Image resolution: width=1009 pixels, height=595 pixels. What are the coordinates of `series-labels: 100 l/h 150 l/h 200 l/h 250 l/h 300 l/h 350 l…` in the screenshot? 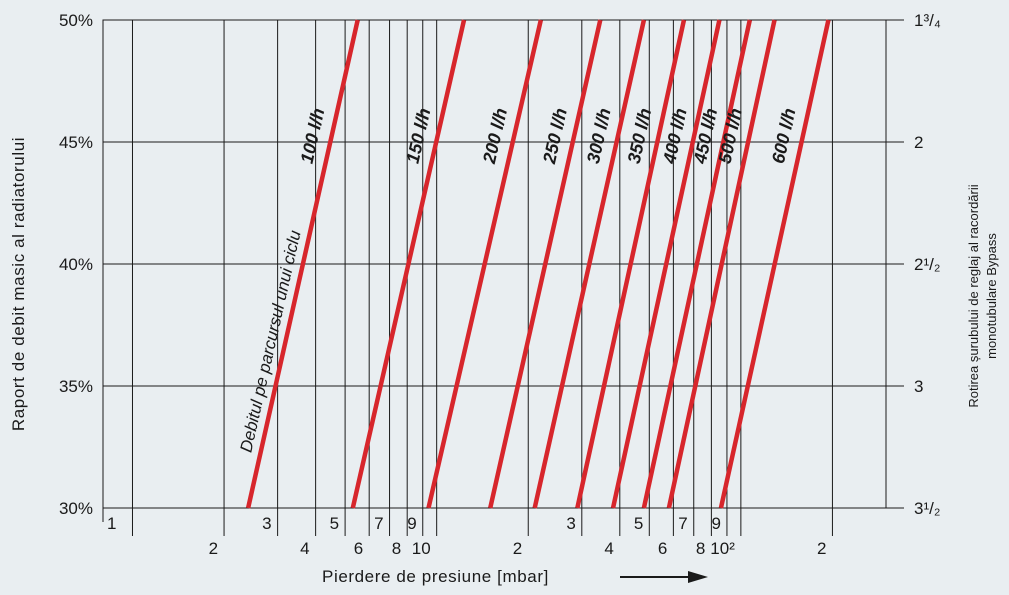 It's located at (548, 136).